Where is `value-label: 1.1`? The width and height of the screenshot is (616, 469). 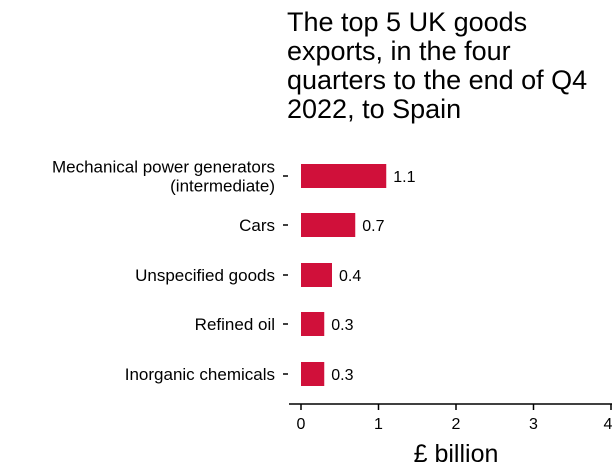
value-label: 1.1 is located at coordinates (404, 177).